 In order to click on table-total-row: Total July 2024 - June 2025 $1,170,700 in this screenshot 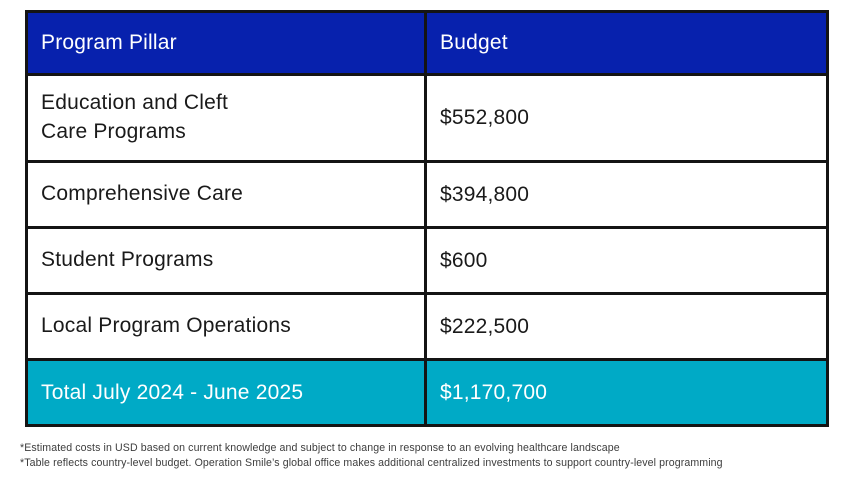, I will do `click(427, 392)`.